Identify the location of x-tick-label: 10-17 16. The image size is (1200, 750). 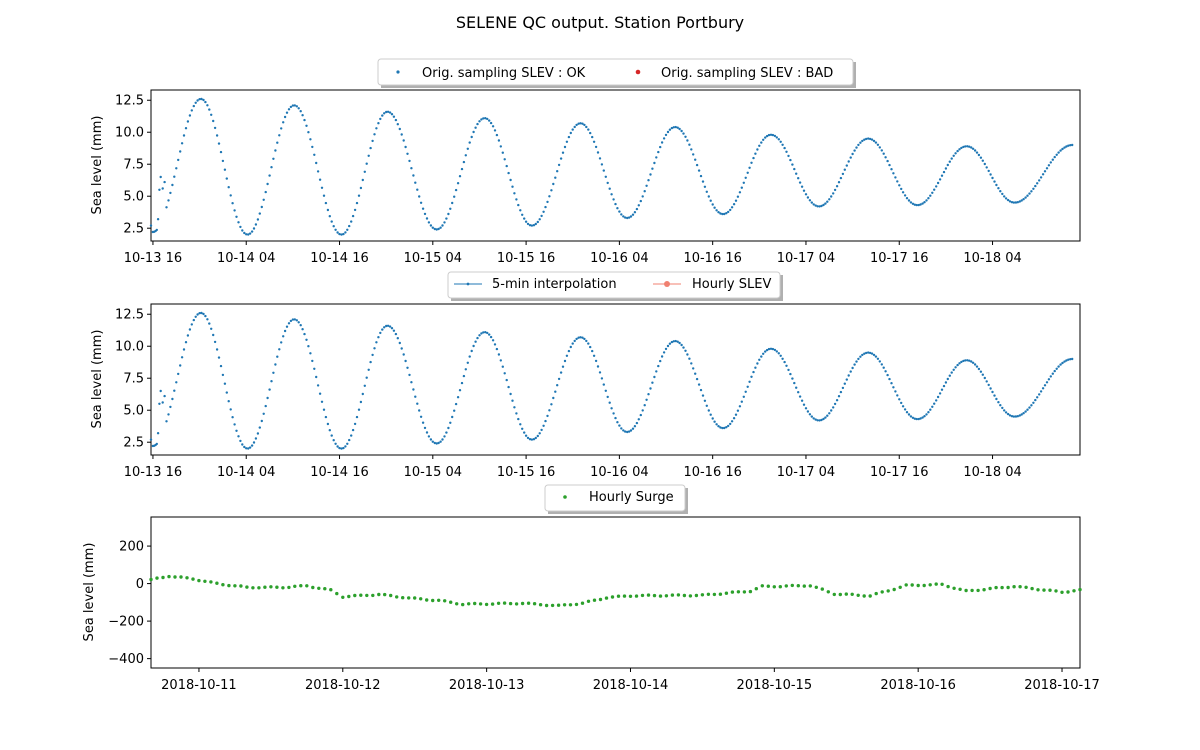
(899, 258).